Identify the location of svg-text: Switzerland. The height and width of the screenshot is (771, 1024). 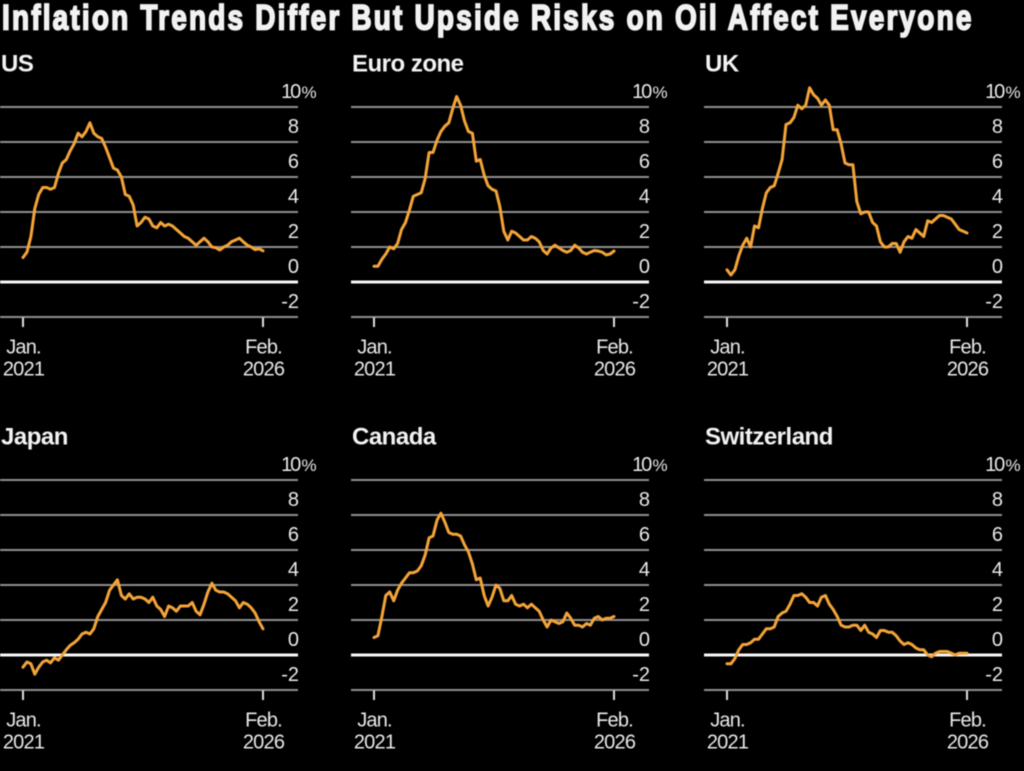
(769, 437).